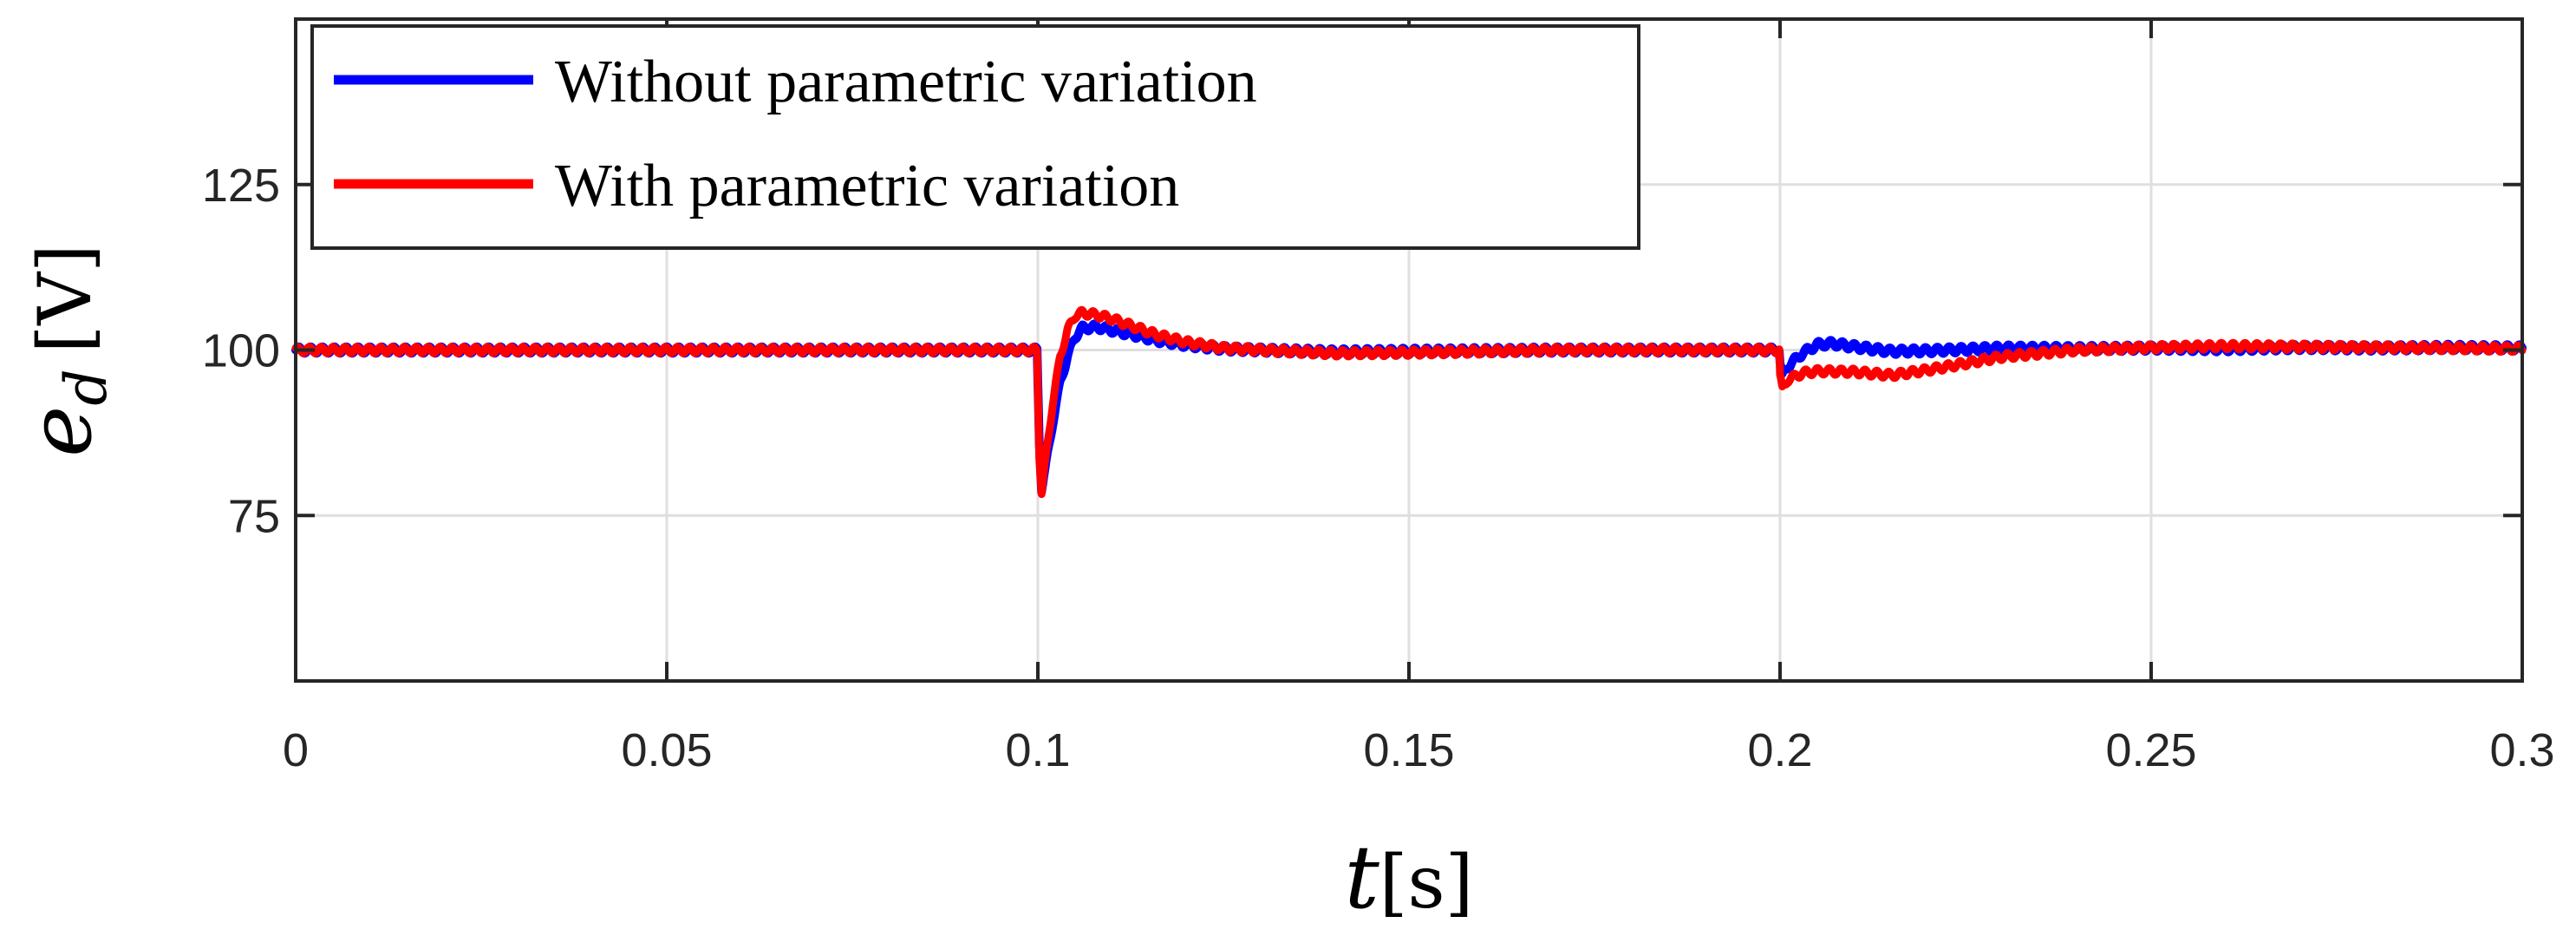 The height and width of the screenshot is (936, 2576). What do you see at coordinates (1363, 877) in the screenshot?
I see `x-axis-symbol: t` at bounding box center [1363, 877].